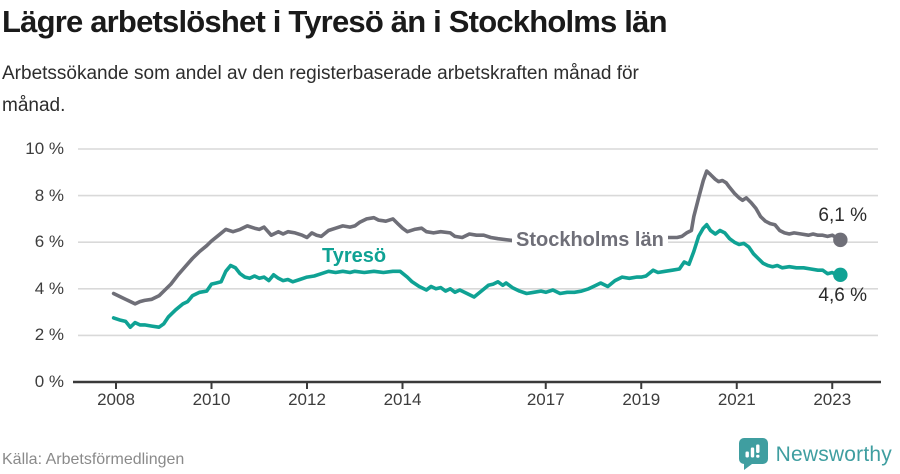 Image resolution: width=900 pixels, height=474 pixels. What do you see at coordinates (641, 399) in the screenshot?
I see `x-tick-label: 2019` at bounding box center [641, 399].